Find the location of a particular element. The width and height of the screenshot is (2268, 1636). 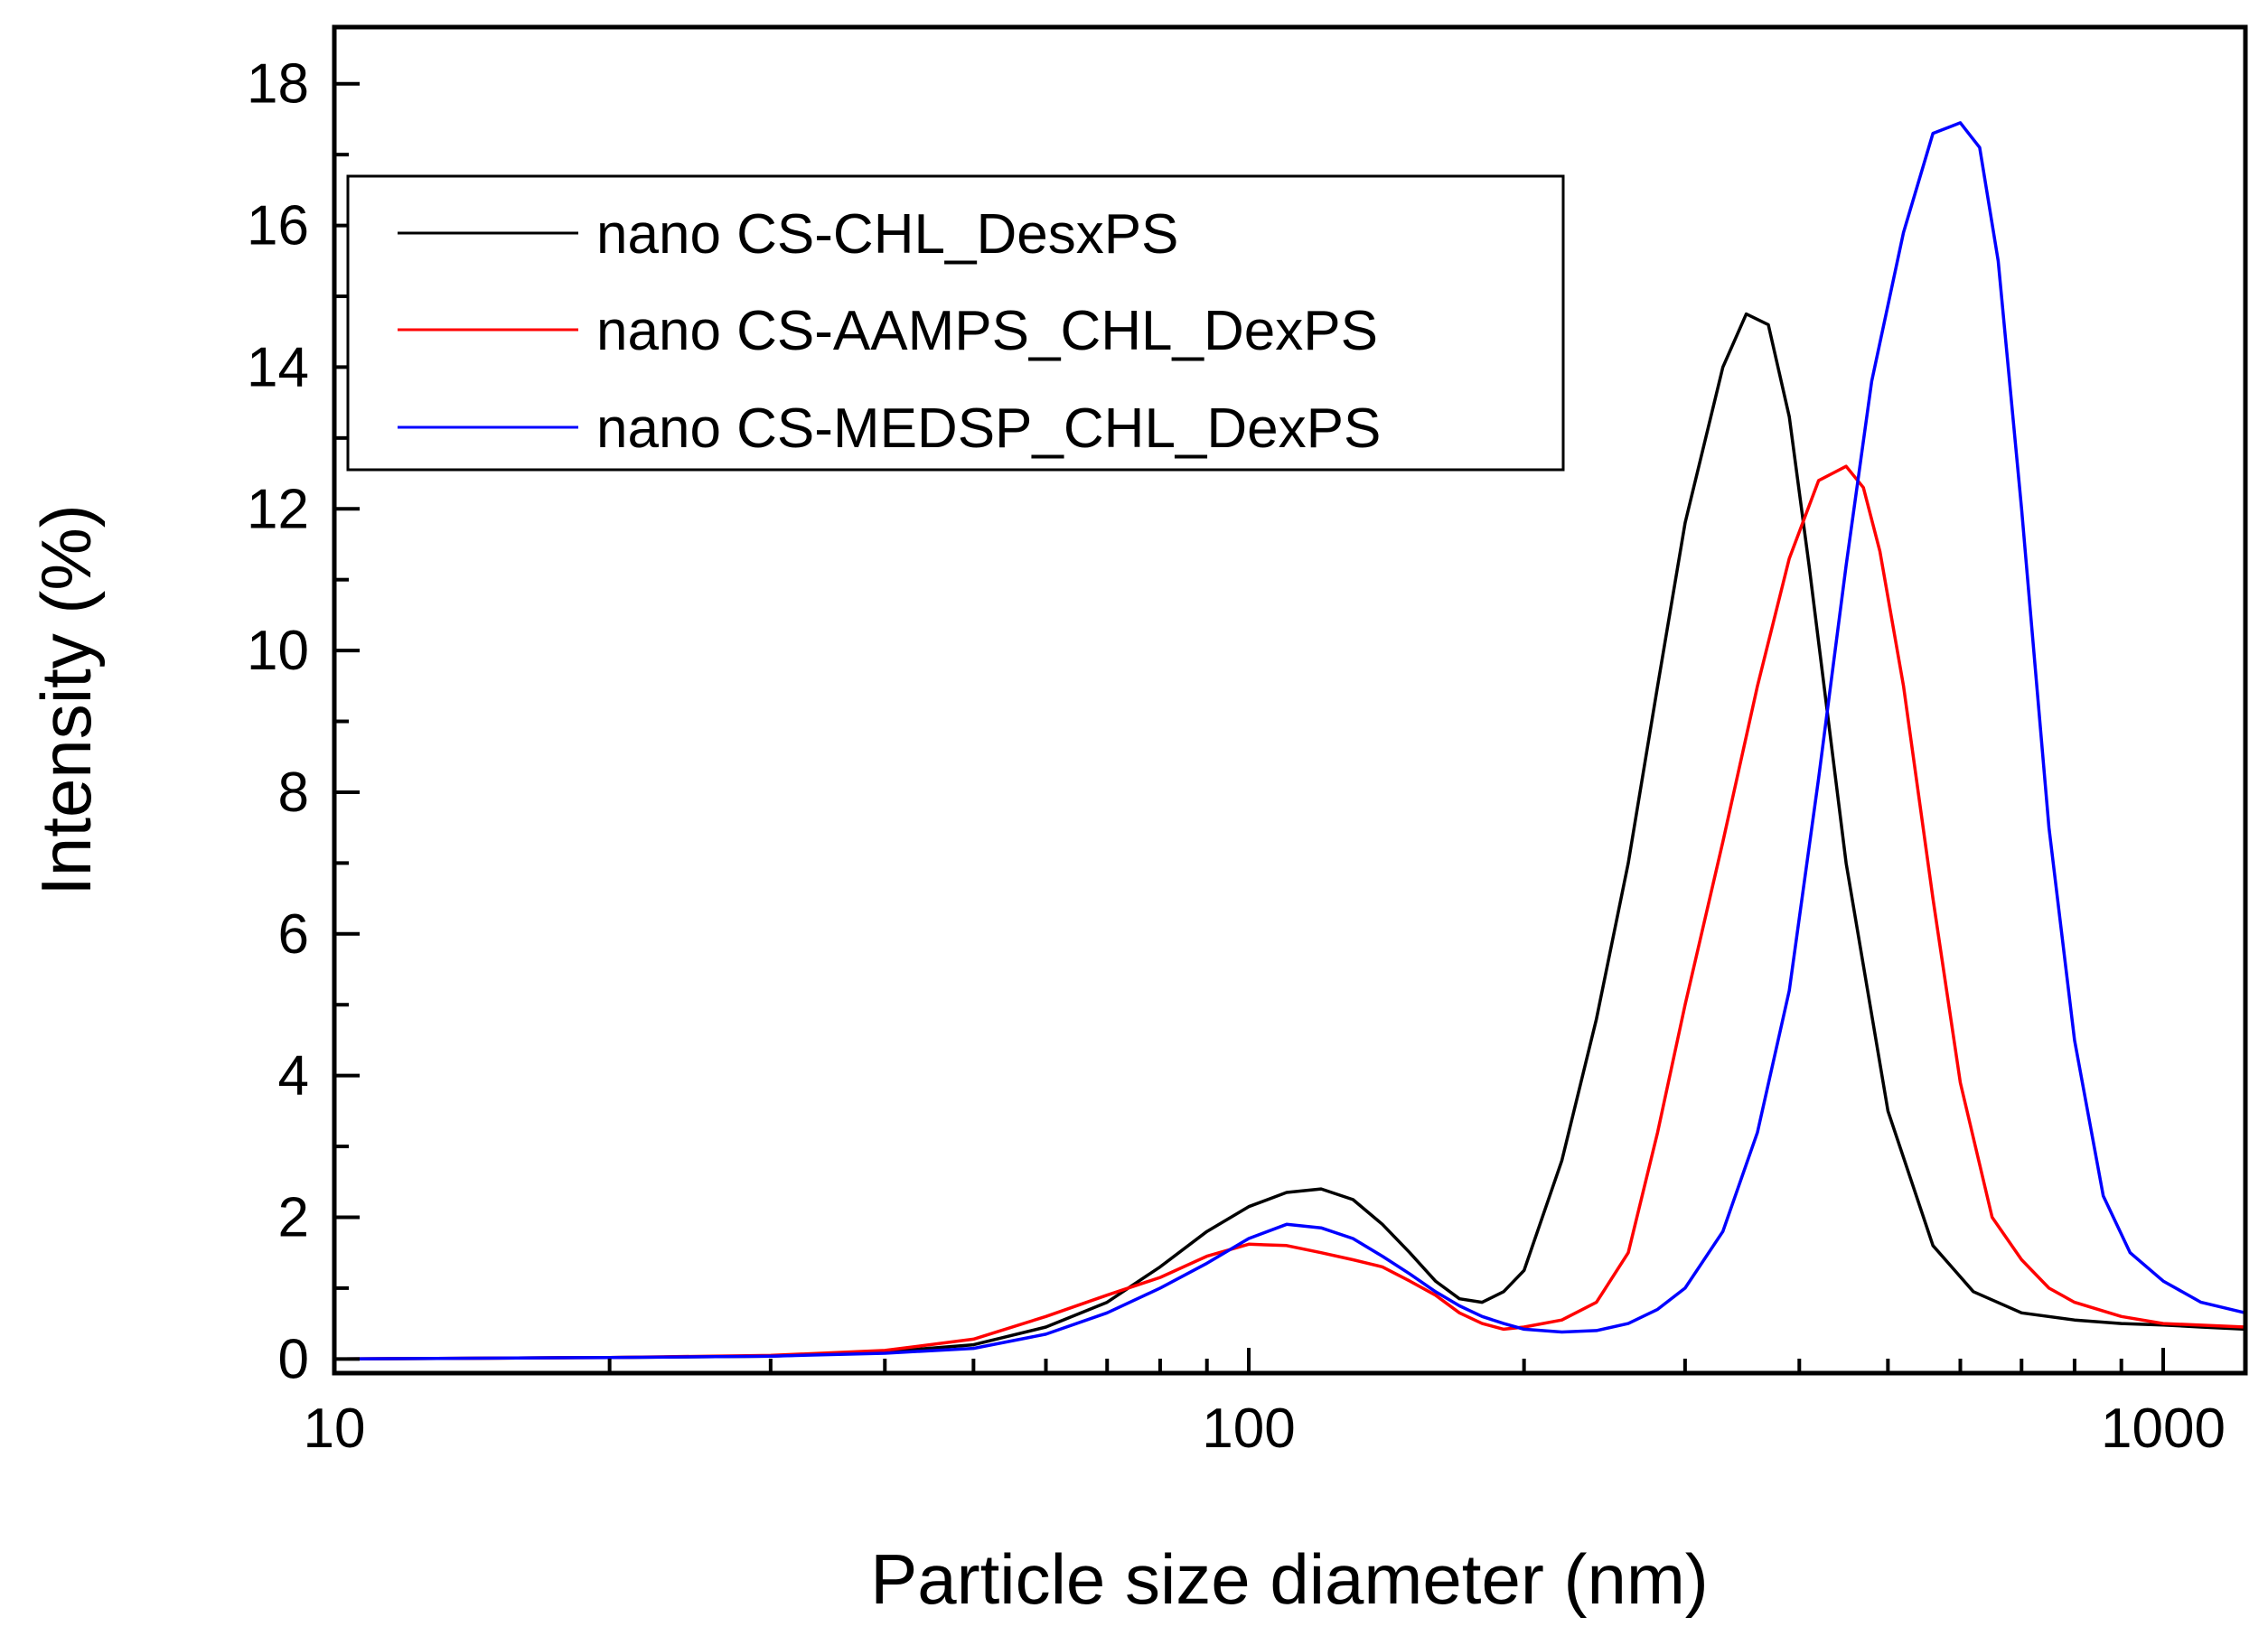

x-tick-label: 10 is located at coordinates (335, 1429).